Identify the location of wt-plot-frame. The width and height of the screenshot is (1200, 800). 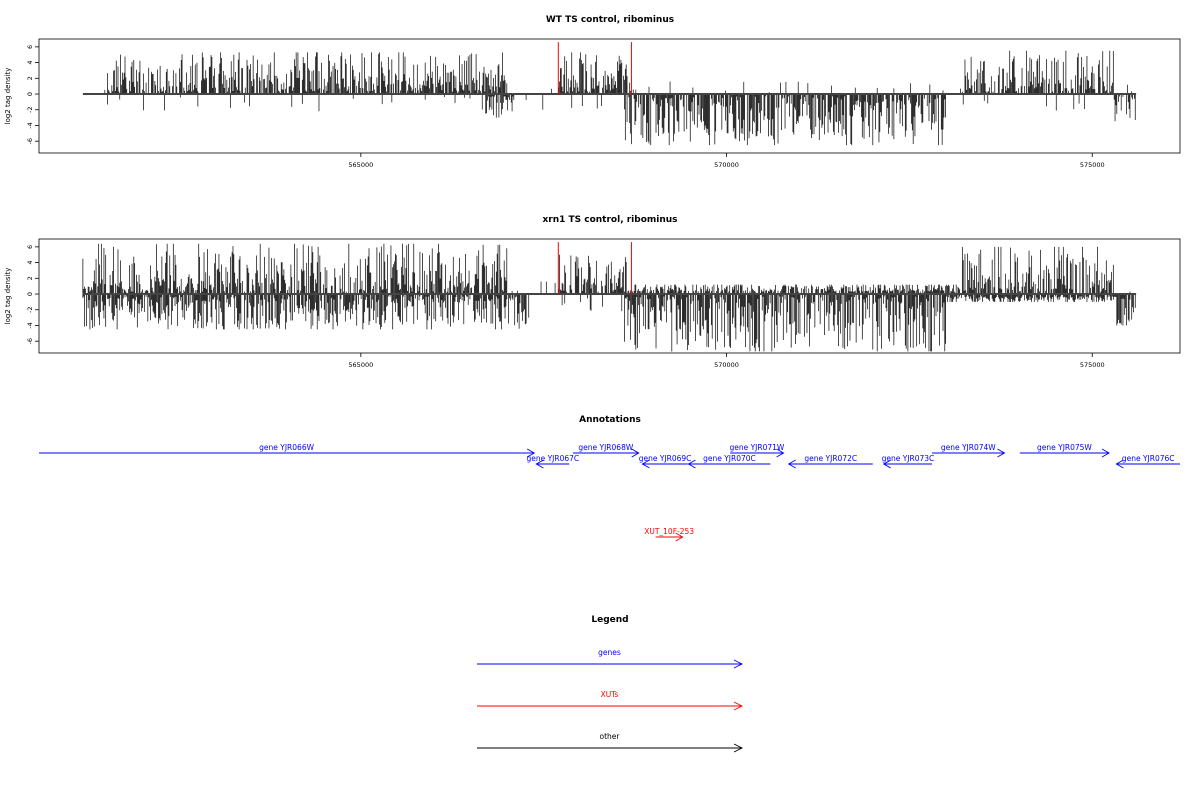
(609, 96).